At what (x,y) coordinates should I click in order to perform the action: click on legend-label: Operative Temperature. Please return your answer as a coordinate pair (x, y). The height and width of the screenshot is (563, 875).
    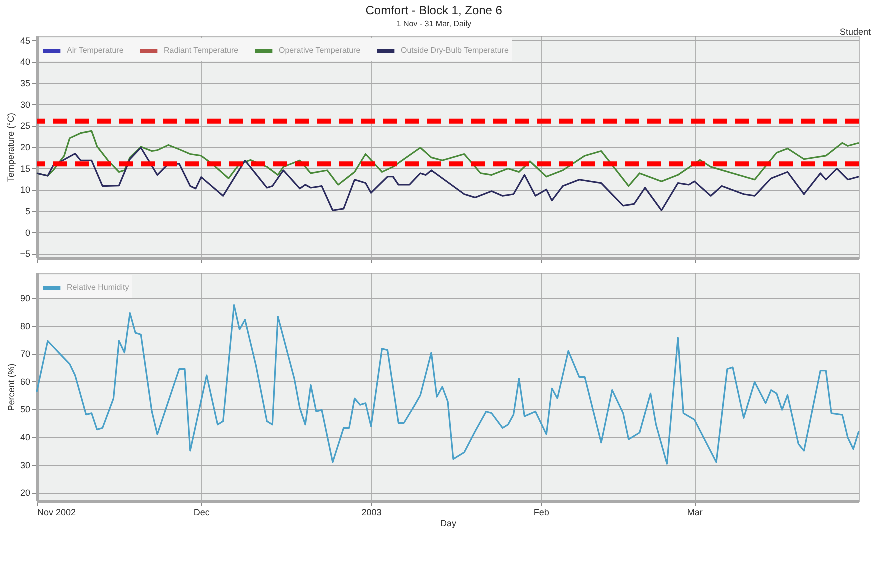
    Looking at the image, I should click on (320, 50).